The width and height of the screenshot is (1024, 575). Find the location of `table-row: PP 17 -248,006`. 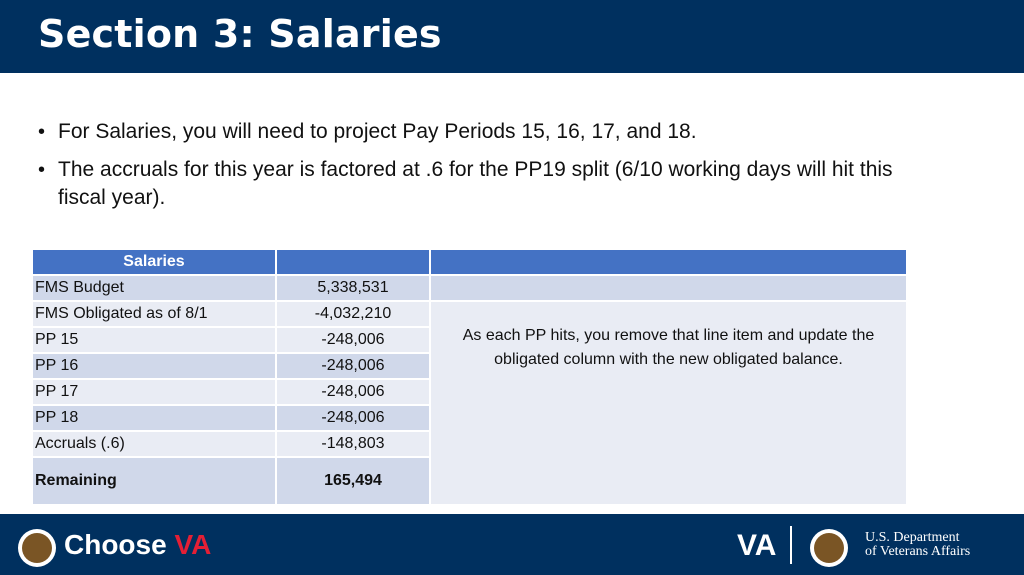

table-row: PP 17 -248,006 is located at coordinates (469, 392).